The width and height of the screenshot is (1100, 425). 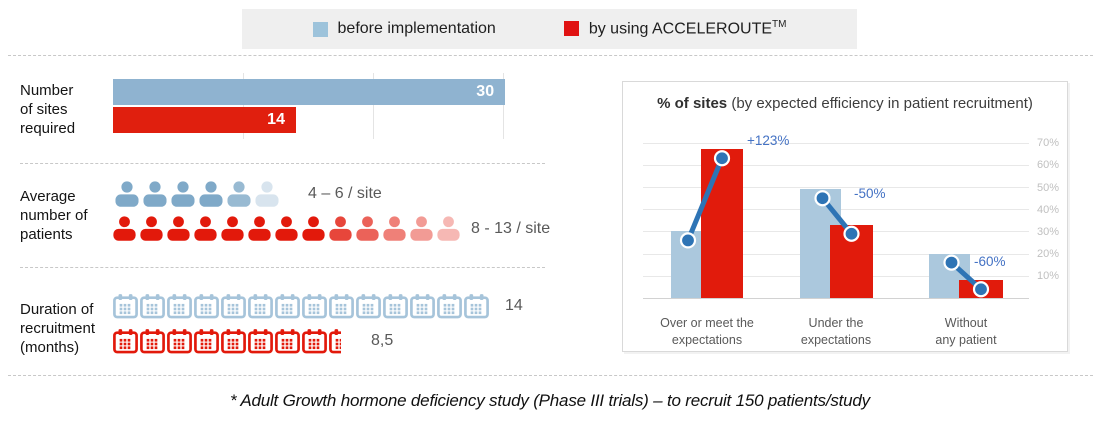 What do you see at coordinates (345, 193) in the screenshot?
I see `patients-value-before: 4 – 6 / site` at bounding box center [345, 193].